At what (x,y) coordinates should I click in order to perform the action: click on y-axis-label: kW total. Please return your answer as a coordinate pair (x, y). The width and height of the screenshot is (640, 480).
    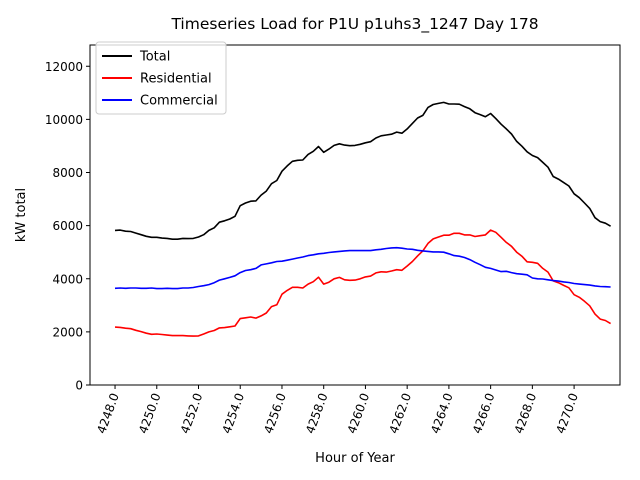
    Looking at the image, I should click on (21, 215).